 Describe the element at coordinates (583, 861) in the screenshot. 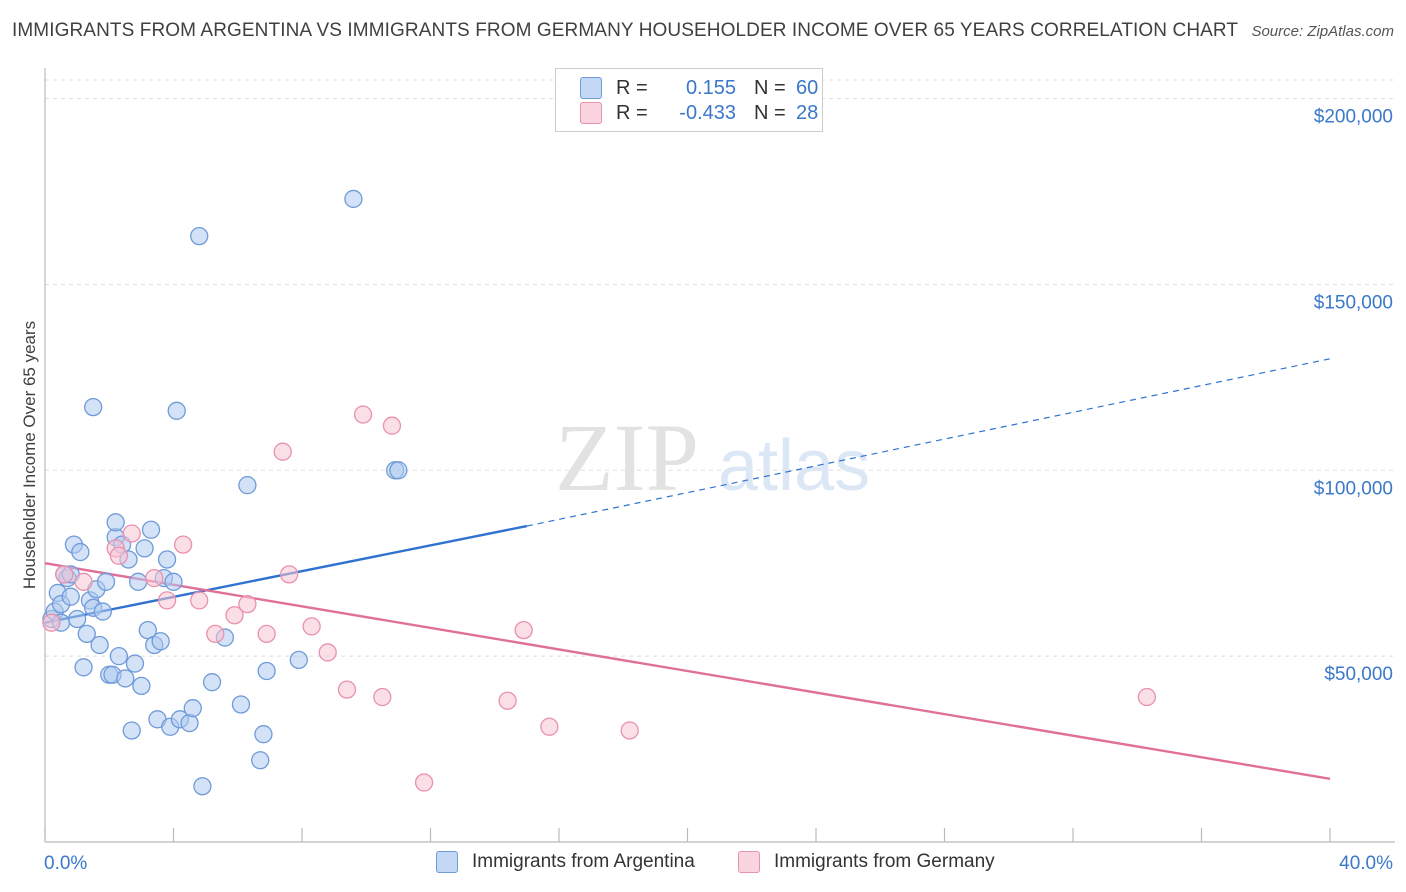

I see `series-legend-label-argentina: Immigrants from Argentina` at that location.